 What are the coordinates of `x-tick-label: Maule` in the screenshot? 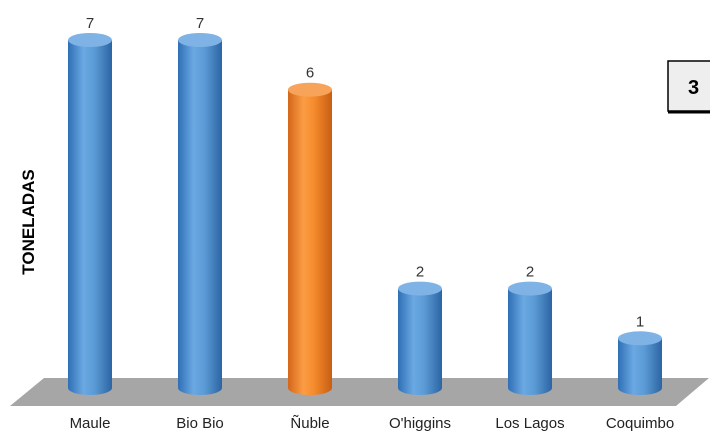 It's located at (90, 423).